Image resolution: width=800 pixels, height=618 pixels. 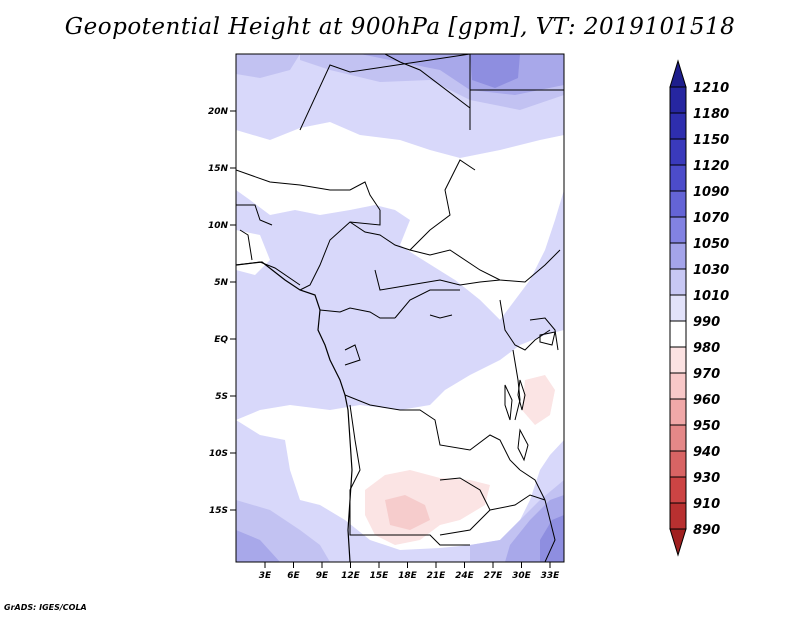 What do you see at coordinates (351, 576) in the screenshot?
I see `lon-tick-label: 12E` at bounding box center [351, 576].